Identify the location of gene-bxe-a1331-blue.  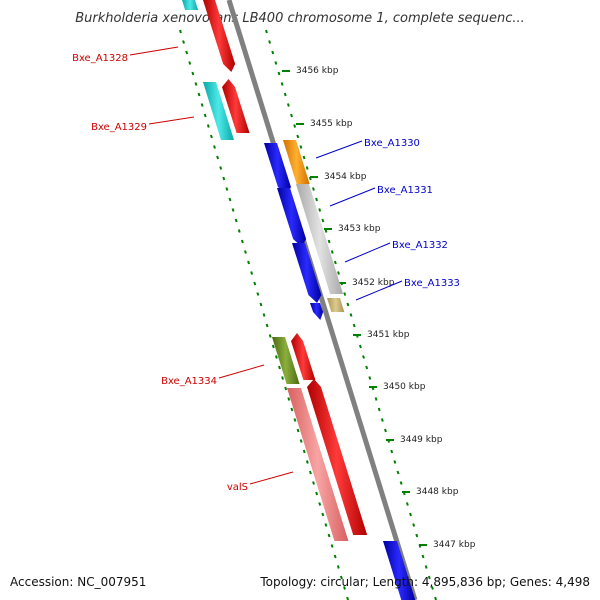
(292, 217).